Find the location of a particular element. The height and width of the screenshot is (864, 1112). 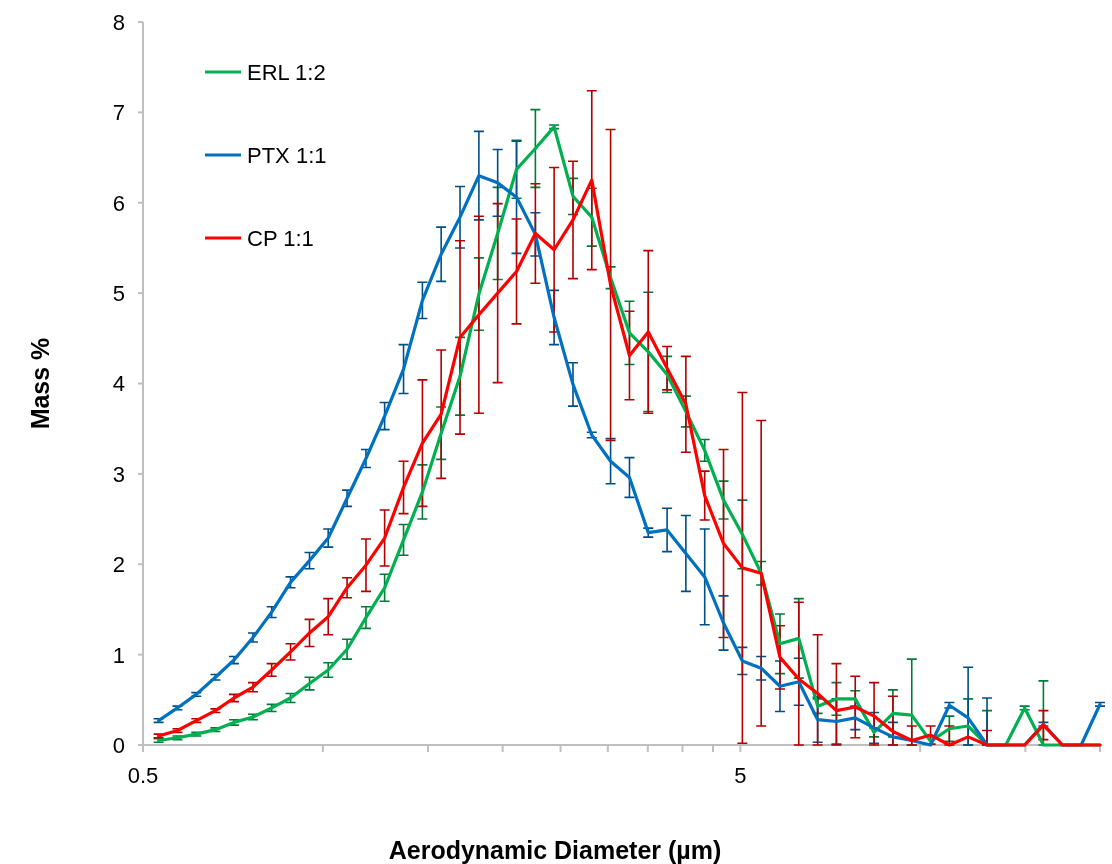

y-tick-label: 0 is located at coordinates (118, 745).